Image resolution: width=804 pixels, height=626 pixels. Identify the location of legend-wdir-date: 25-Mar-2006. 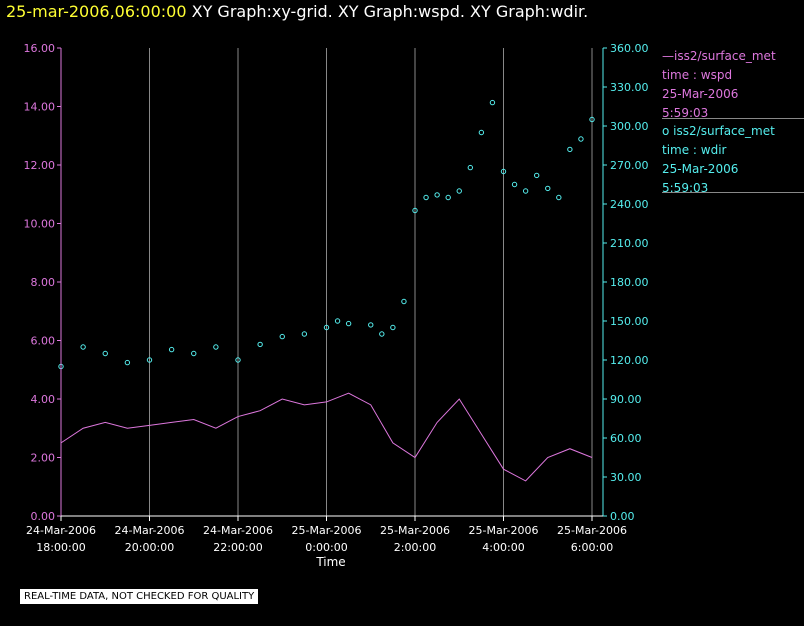
(700, 169).